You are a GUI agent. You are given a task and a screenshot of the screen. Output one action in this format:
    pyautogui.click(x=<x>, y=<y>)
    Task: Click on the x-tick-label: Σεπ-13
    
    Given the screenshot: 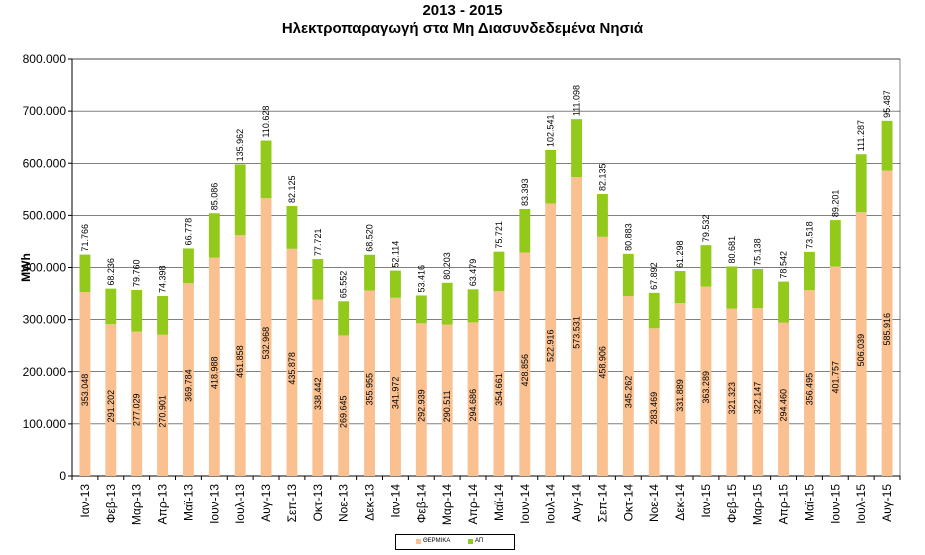 What is the action you would take?
    pyautogui.click(x=292, y=503)
    